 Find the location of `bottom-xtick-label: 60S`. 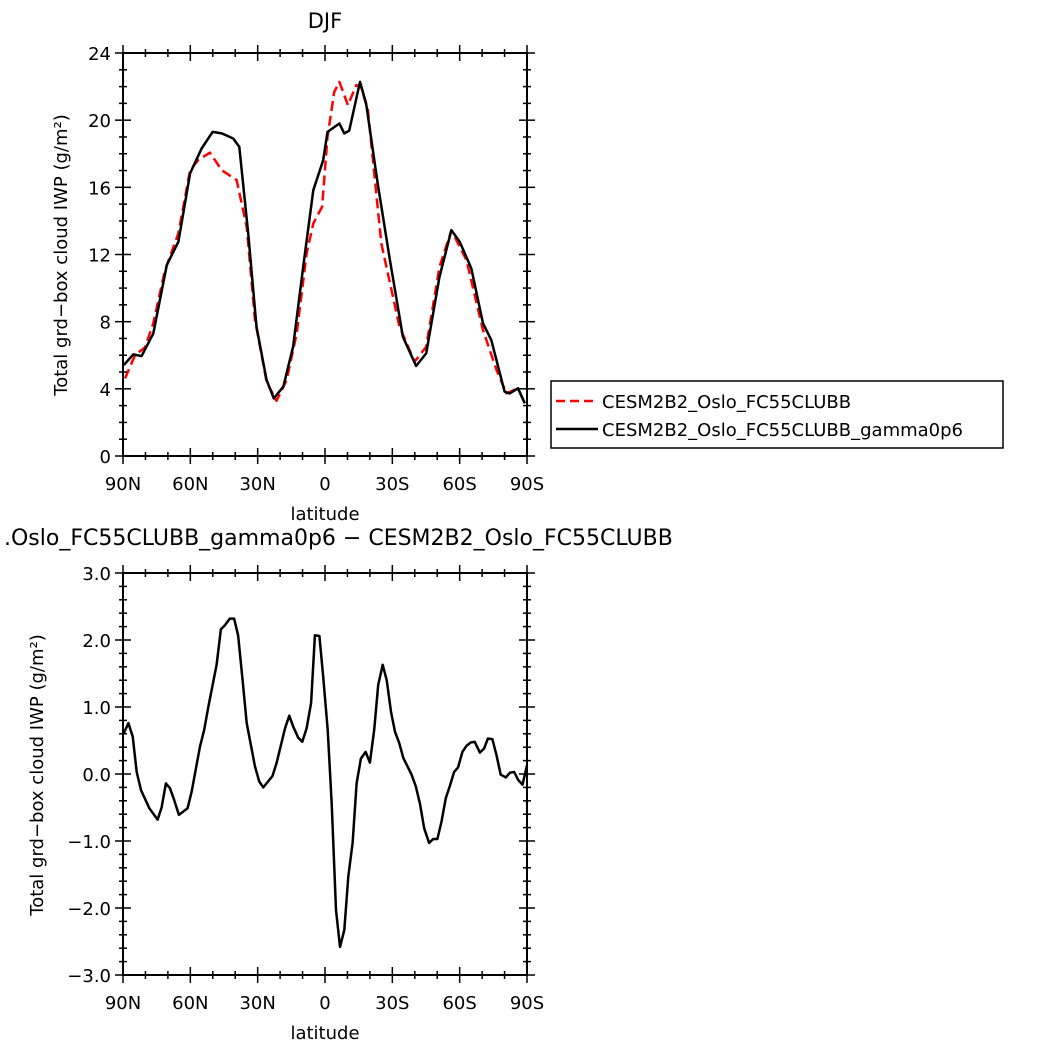

bottom-xtick-label: 60S is located at coordinates (459, 1003).